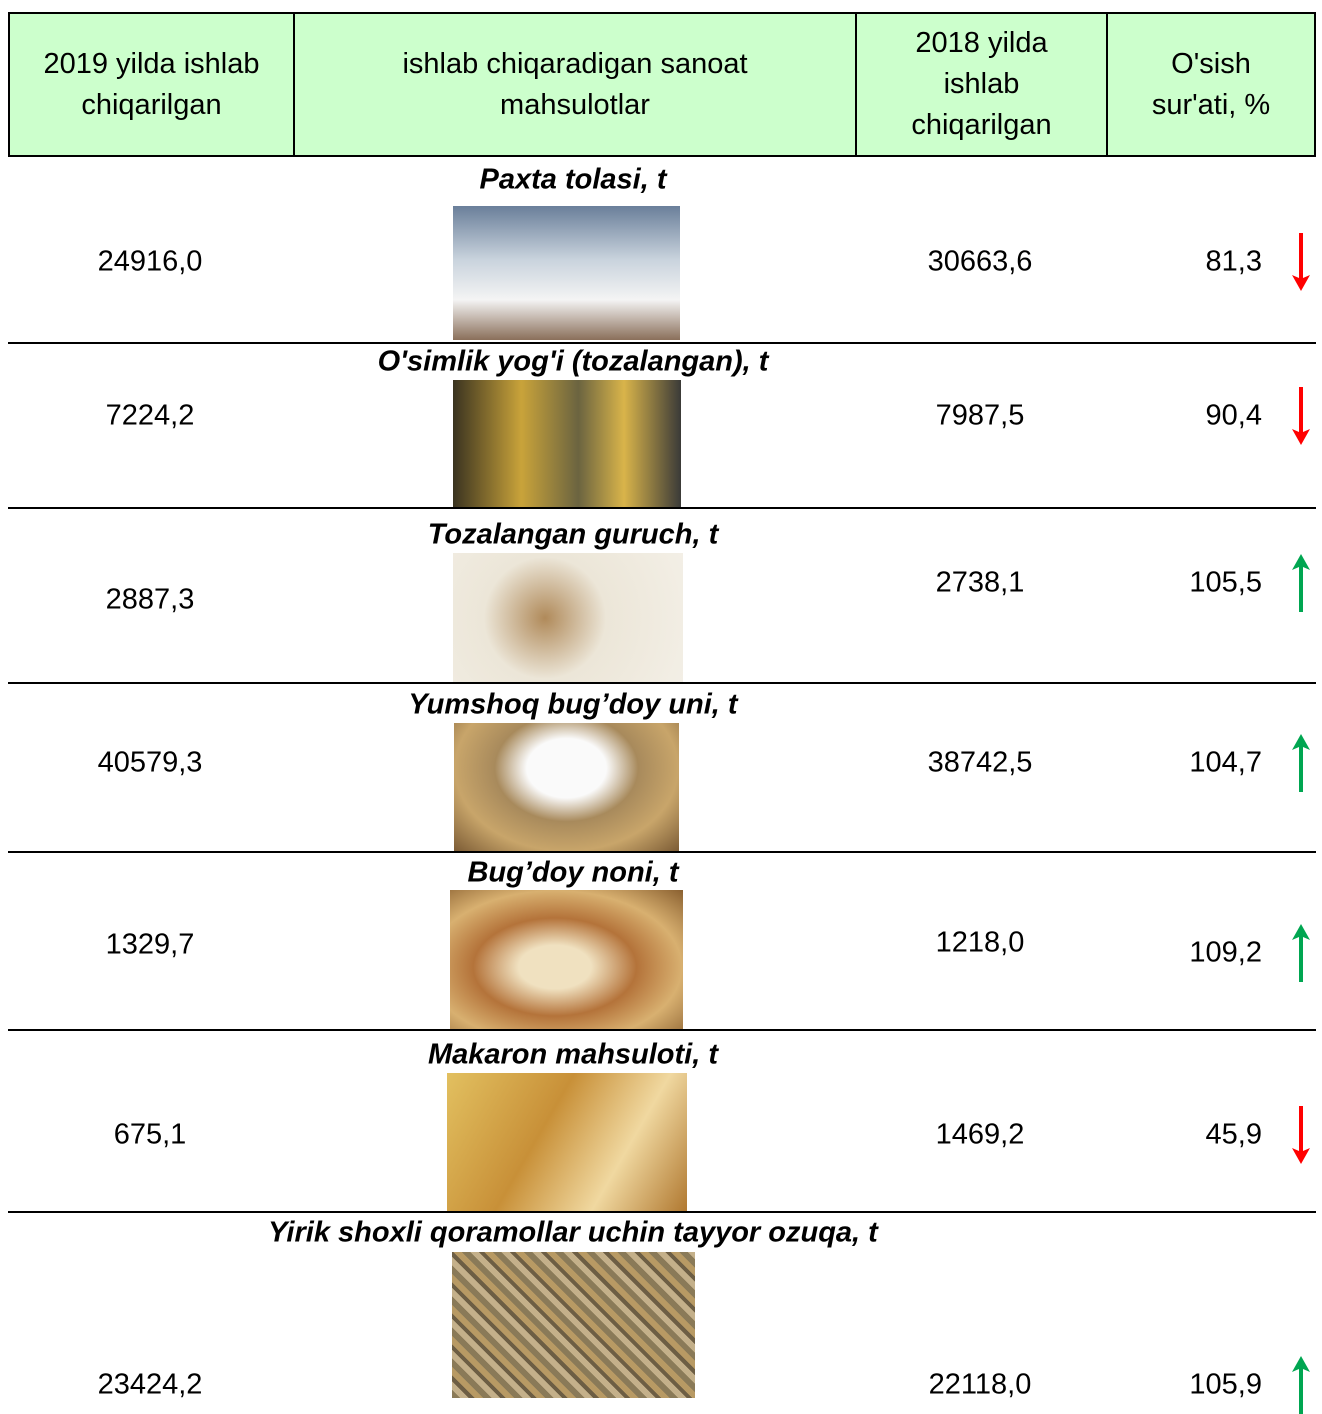  I want to click on product-name: O'simlik yog'i (tozalangan), t, so click(573, 361).